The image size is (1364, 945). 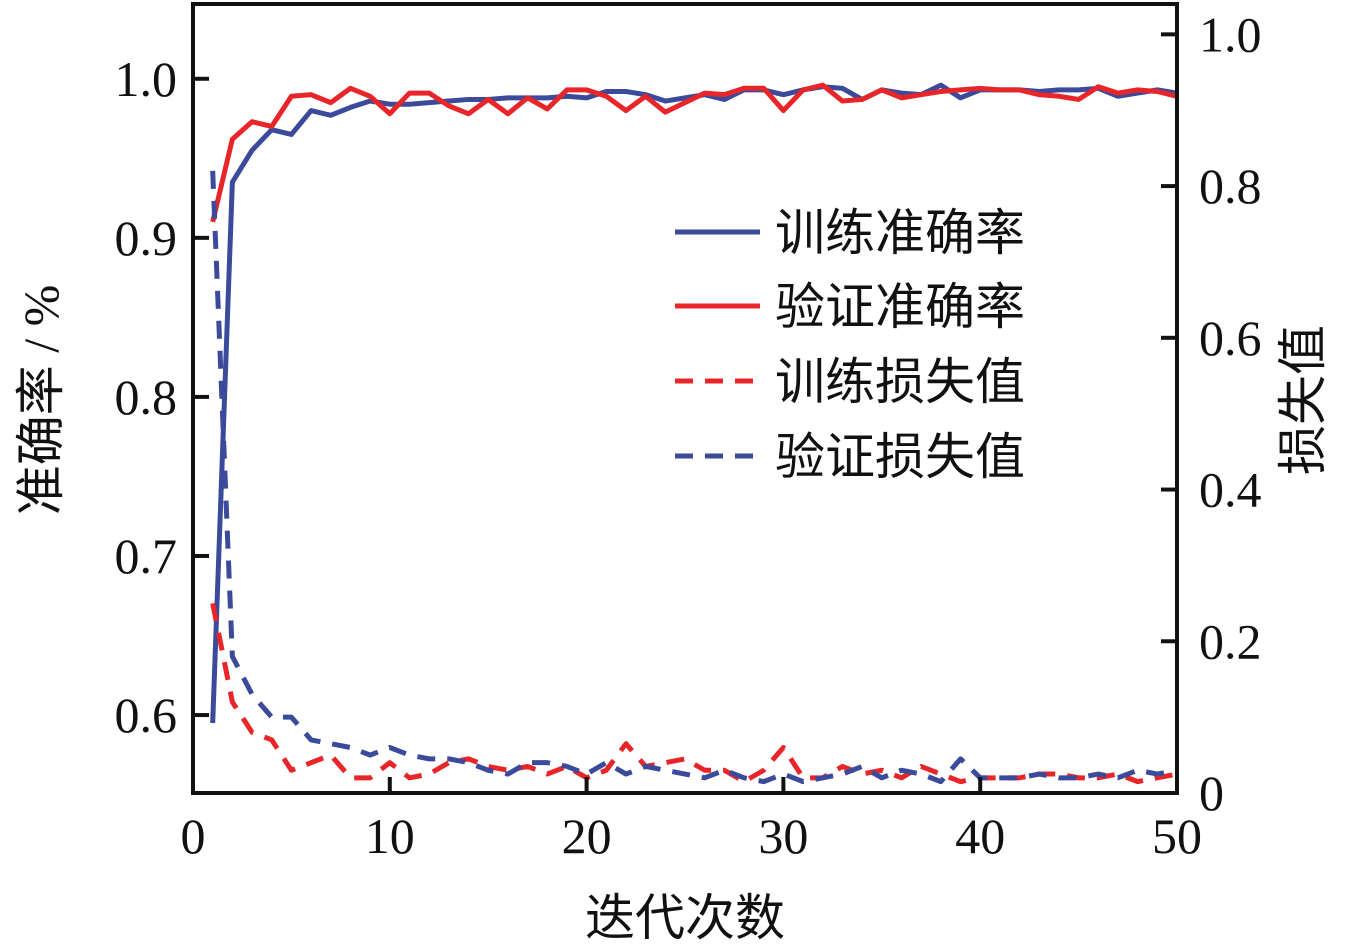 What do you see at coordinates (1177, 836) in the screenshot?
I see `x-tick-label: 50` at bounding box center [1177, 836].